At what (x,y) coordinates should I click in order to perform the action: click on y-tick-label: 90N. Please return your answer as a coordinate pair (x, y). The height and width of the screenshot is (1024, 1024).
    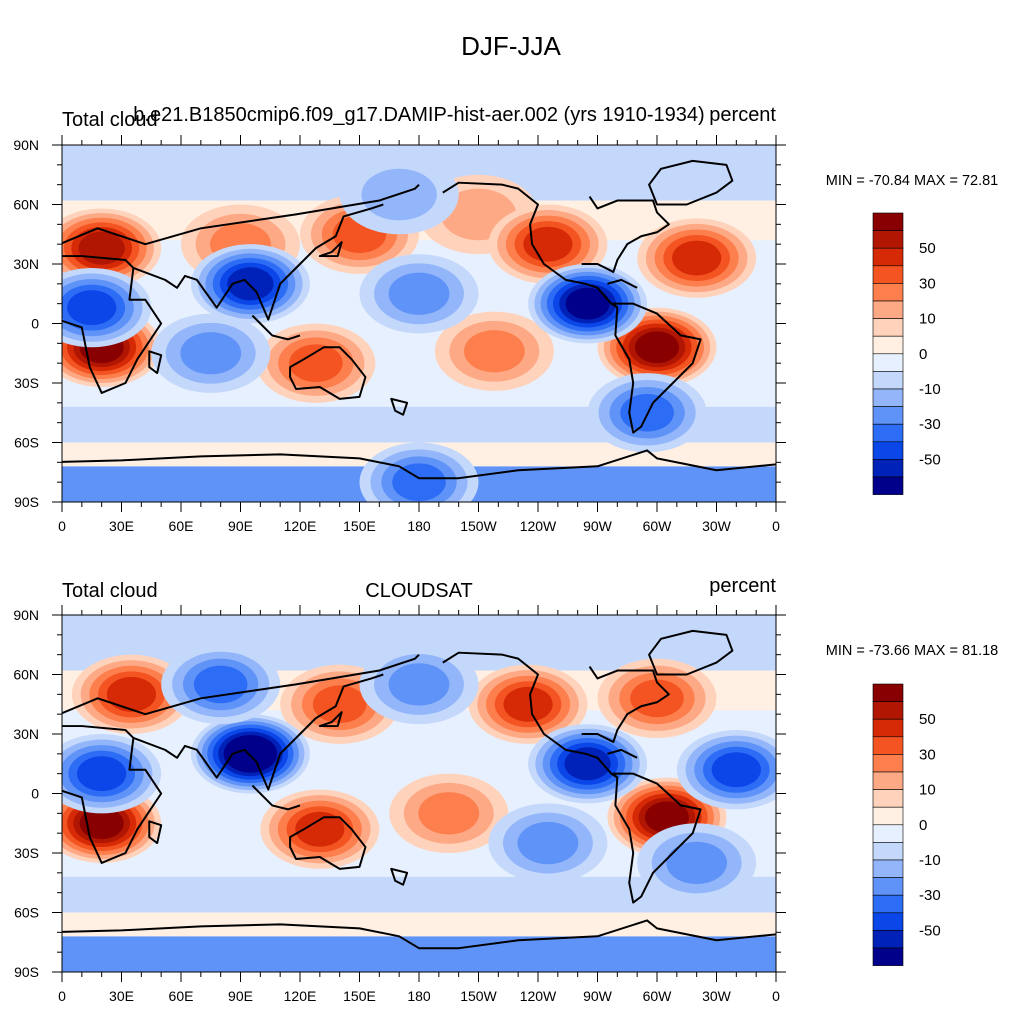
    Looking at the image, I should click on (26, 615).